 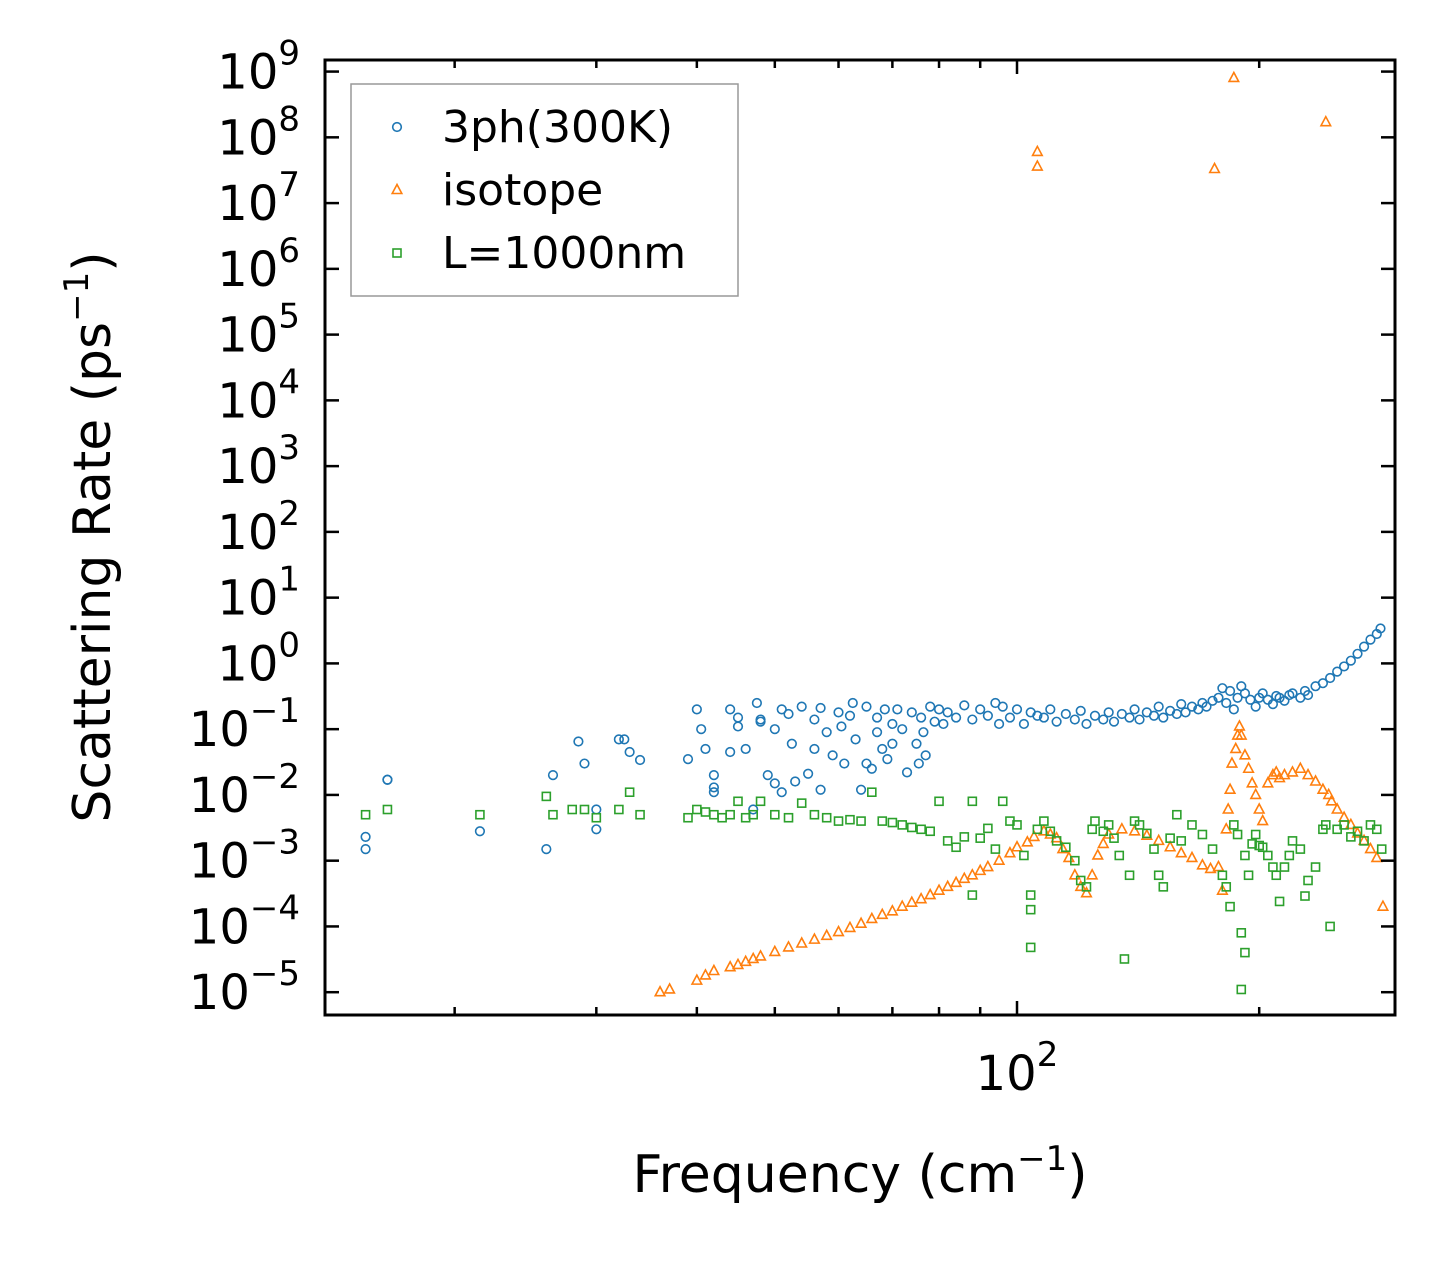 What do you see at coordinates (93, 572) in the screenshot?
I see `y-axis-label-base: Scattering Rate (ps` at bounding box center [93, 572].